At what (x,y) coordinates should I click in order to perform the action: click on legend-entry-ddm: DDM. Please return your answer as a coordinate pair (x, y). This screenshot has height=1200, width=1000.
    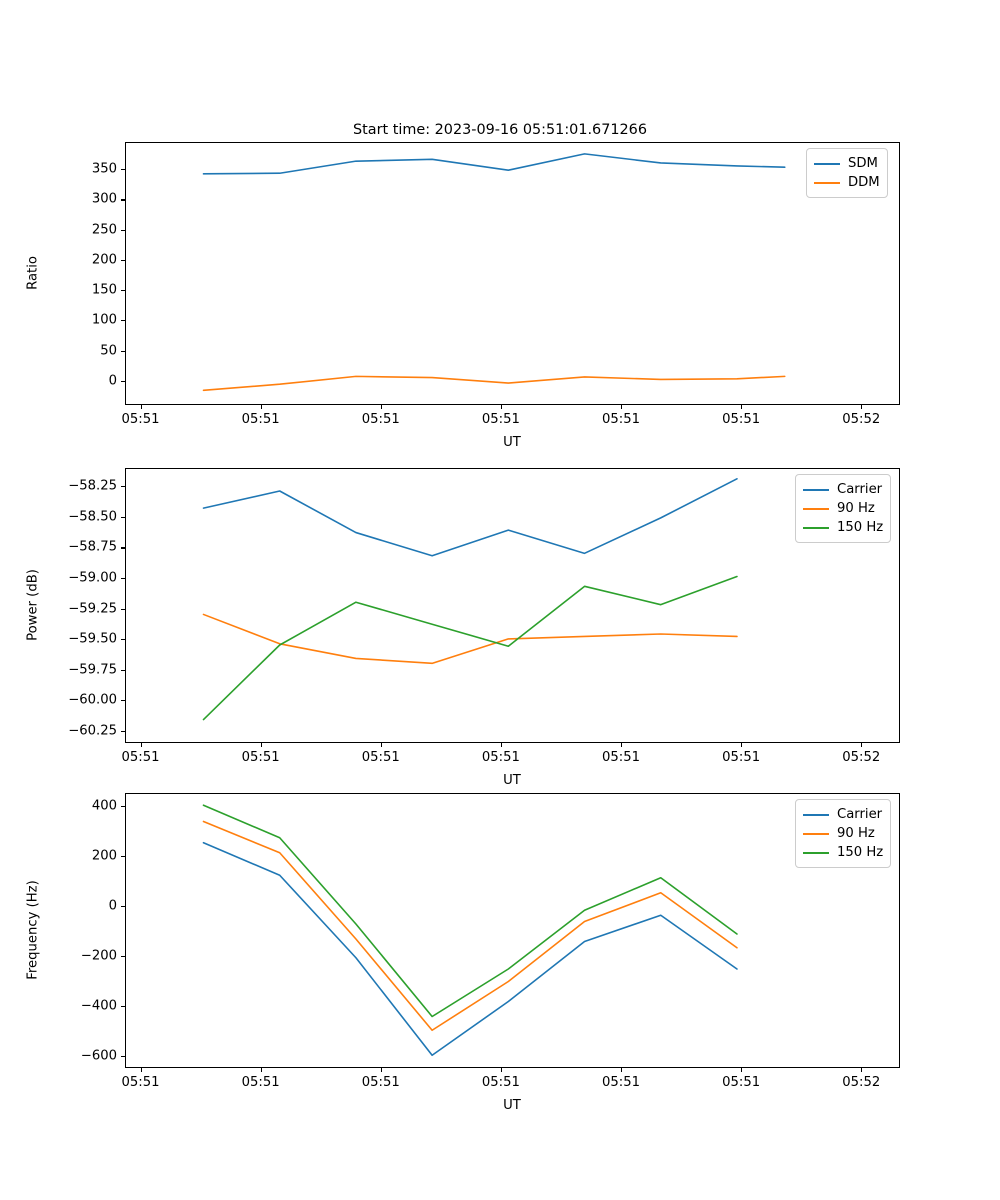
    Looking at the image, I should click on (847, 182).